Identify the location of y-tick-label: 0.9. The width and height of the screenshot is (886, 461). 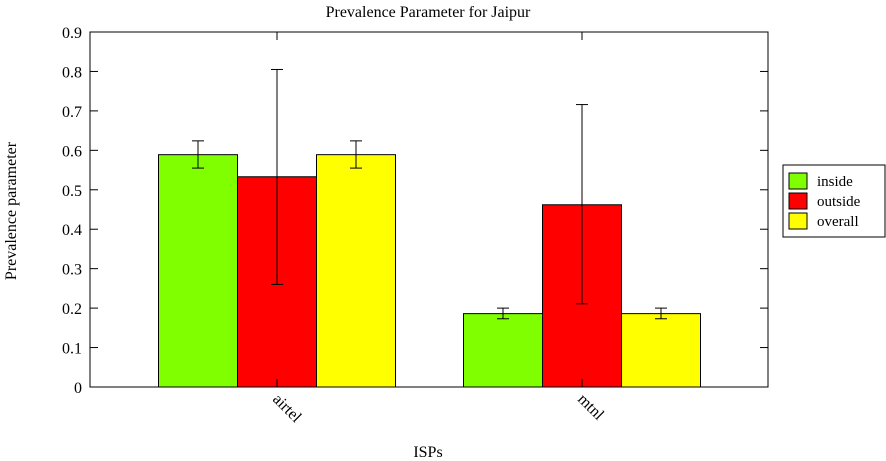
(72, 33).